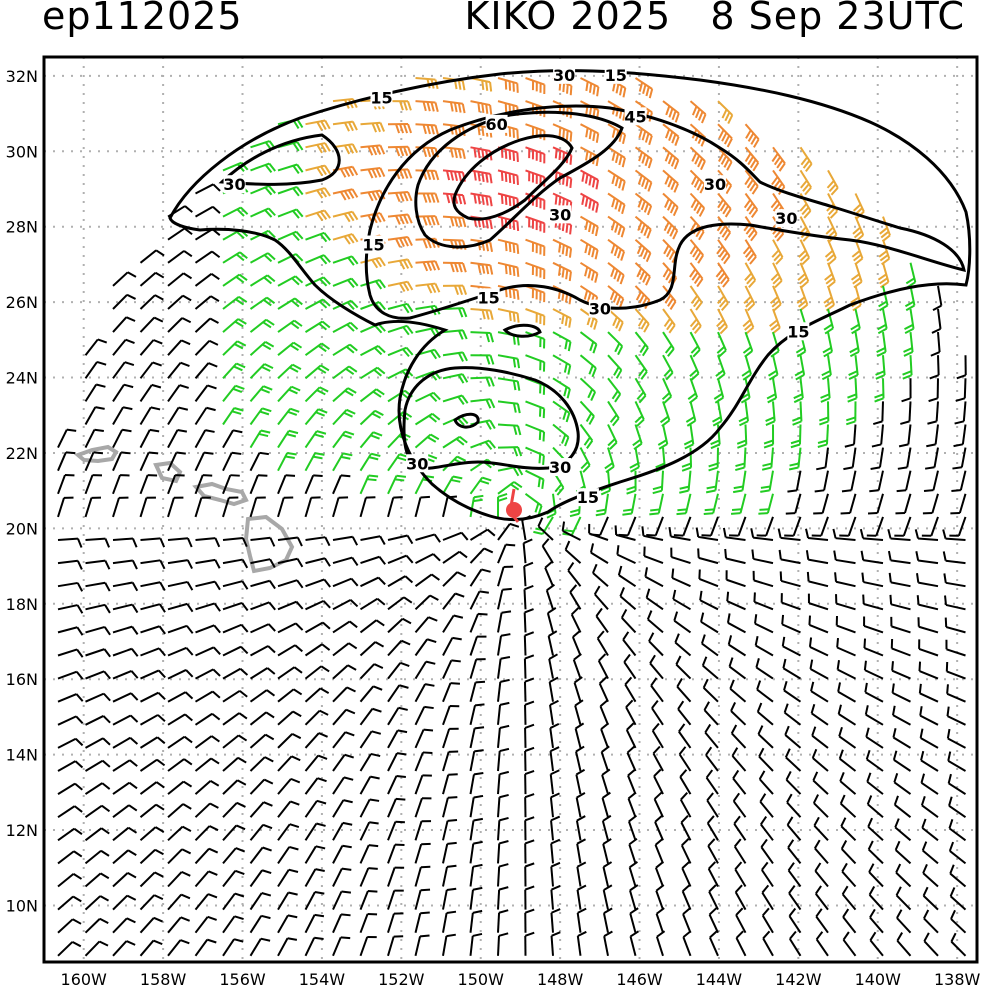 The width and height of the screenshot is (987, 989). Describe the element at coordinates (184, 509) in the screenshot. I see `hawaiian-islands` at that location.